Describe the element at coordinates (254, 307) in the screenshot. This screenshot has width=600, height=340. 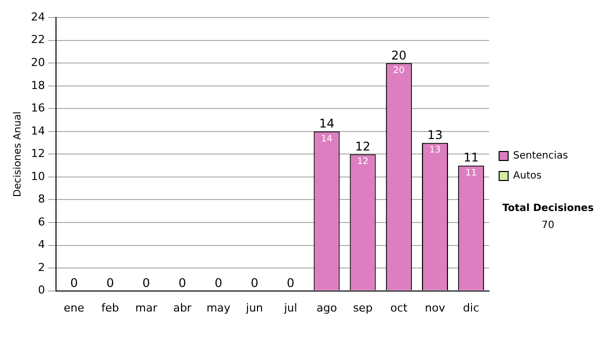
I see `x-tick-label: jun` at that location.